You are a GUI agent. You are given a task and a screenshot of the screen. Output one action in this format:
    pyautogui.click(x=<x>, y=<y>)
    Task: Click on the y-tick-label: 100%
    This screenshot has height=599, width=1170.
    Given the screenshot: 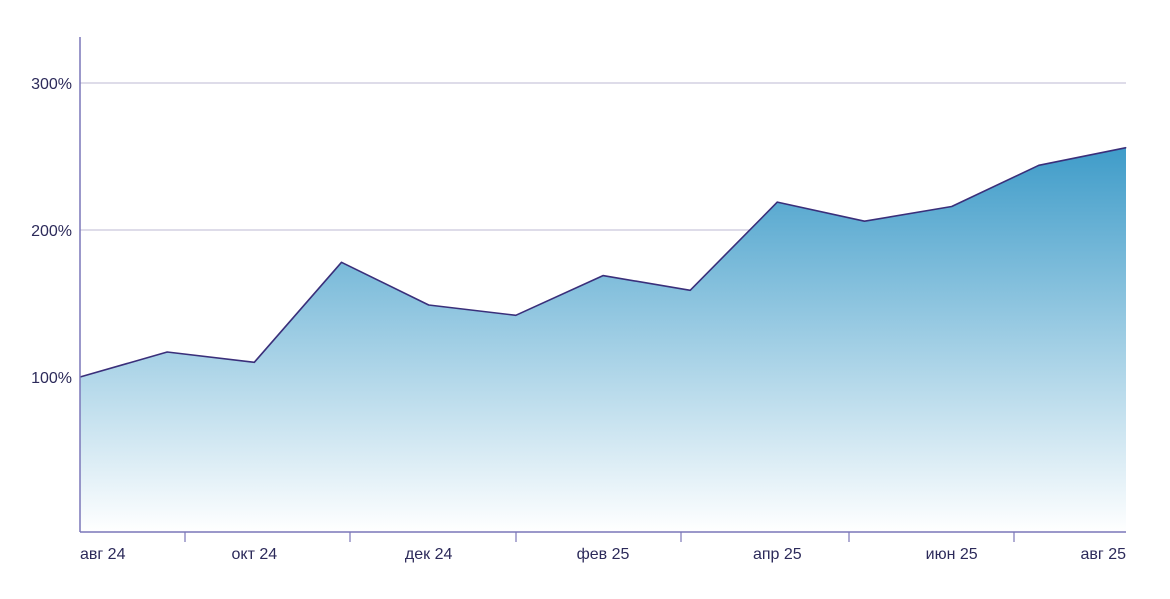 What is the action you would take?
    pyautogui.click(x=51, y=378)
    